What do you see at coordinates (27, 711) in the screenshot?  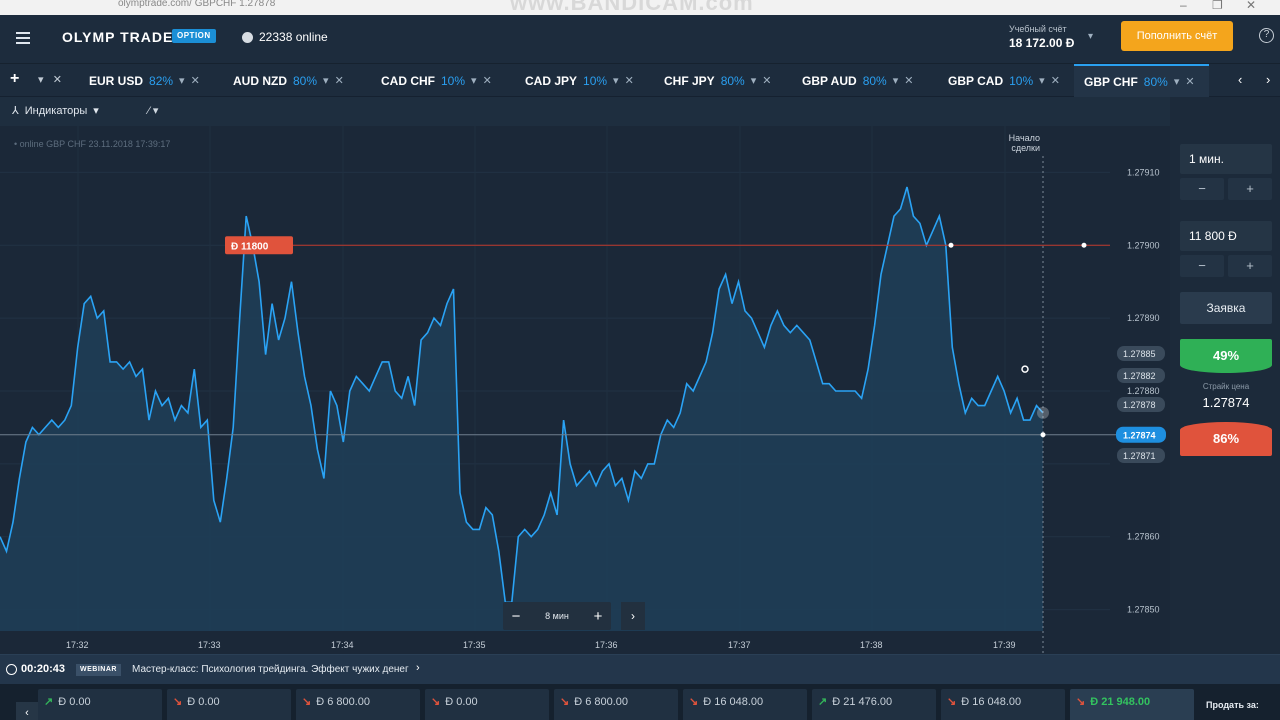 I see `deals-prev-button: ‹` at bounding box center [27, 711].